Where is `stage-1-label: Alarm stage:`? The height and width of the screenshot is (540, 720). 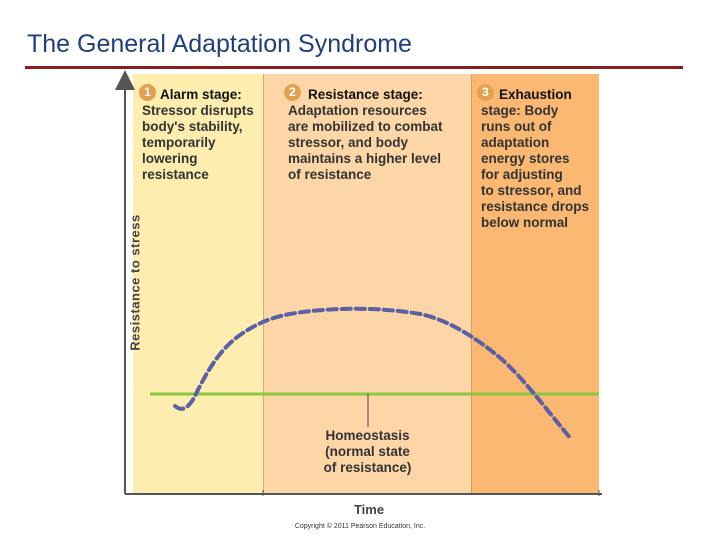
stage-1-label: Alarm stage: is located at coordinates (201, 94).